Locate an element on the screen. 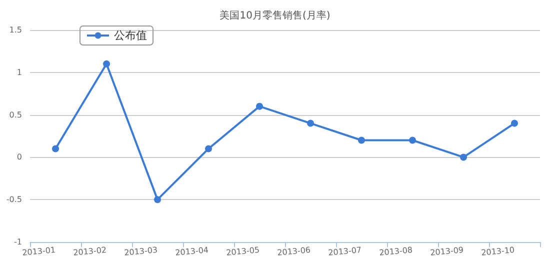 Image resolution: width=550 pixels, height=272 pixels. x-tick-label: 2013-02 is located at coordinates (89, 252).